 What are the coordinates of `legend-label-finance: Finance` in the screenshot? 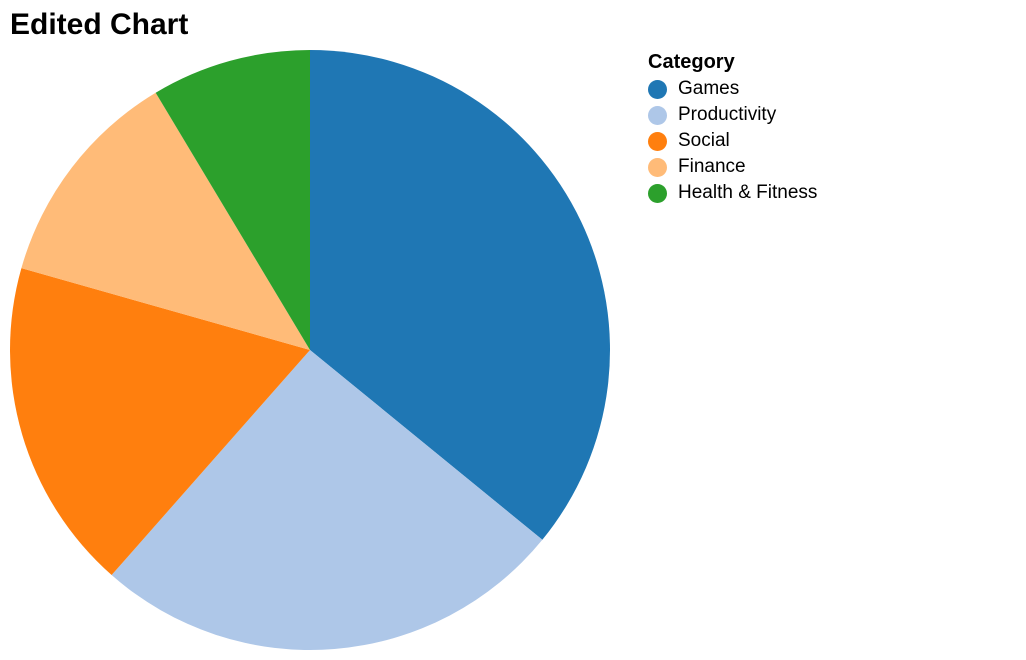 It's located at (712, 166).